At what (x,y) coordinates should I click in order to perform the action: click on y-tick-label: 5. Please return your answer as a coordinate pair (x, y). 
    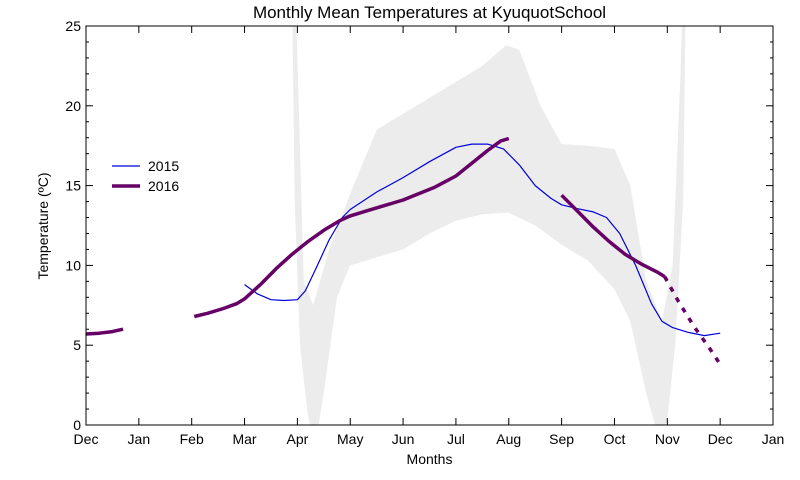
    Looking at the image, I should click on (77, 345).